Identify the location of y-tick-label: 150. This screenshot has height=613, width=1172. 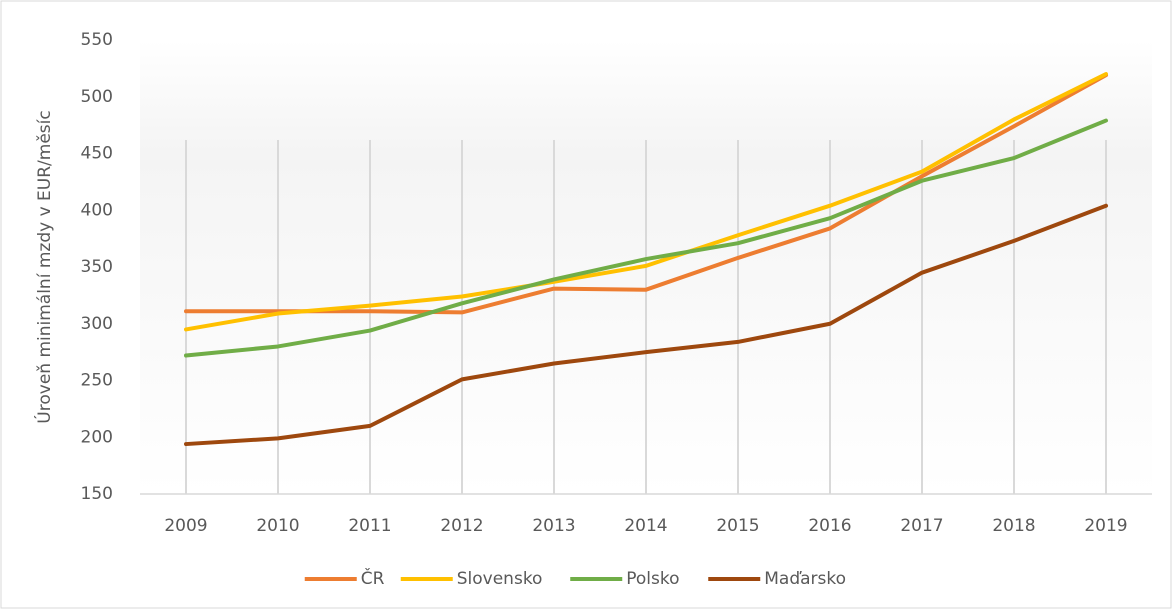
(97, 494).